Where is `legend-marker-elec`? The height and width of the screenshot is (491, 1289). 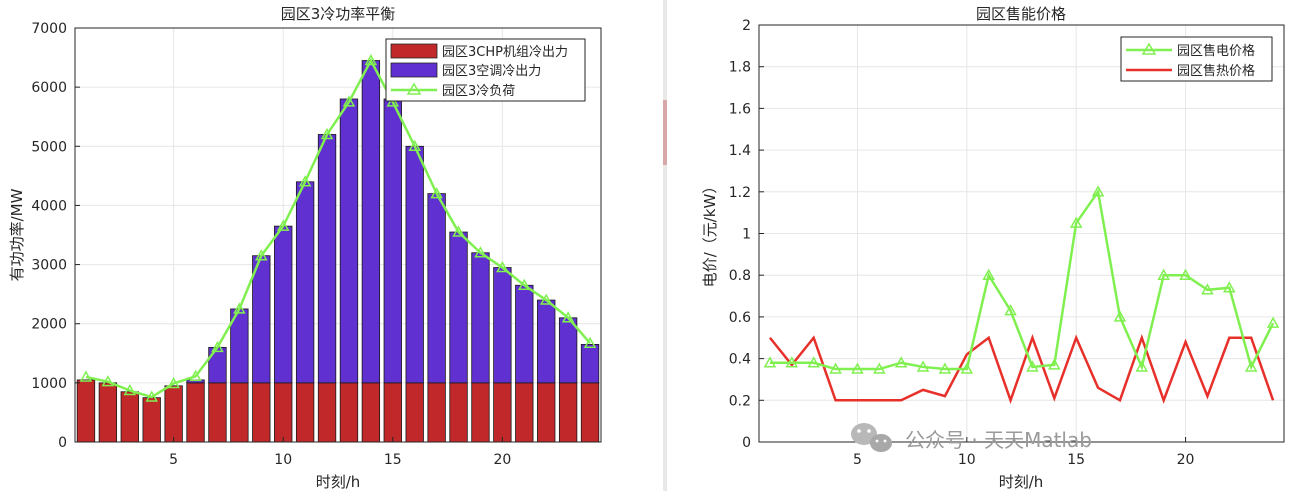
legend-marker-elec is located at coordinates (1149, 48).